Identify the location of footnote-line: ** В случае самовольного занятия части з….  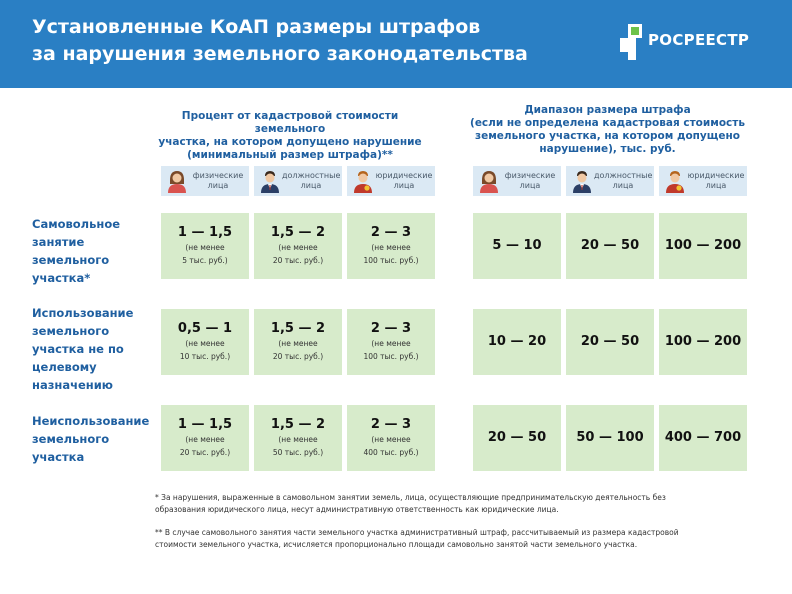
(417, 532).